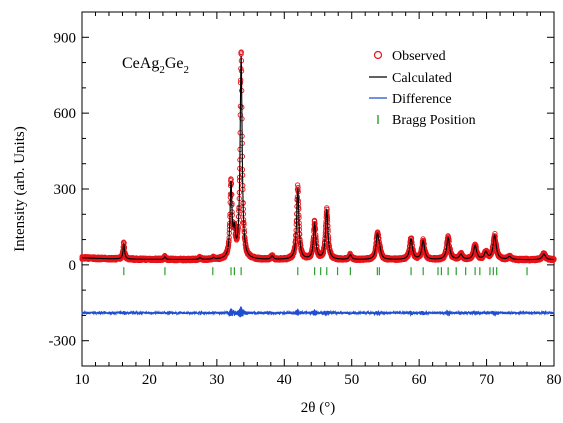 Image resolution: width=563 pixels, height=423 pixels. Describe the element at coordinates (318, 408) in the screenshot. I see `x-axis-label: 2θ (°)` at that location.